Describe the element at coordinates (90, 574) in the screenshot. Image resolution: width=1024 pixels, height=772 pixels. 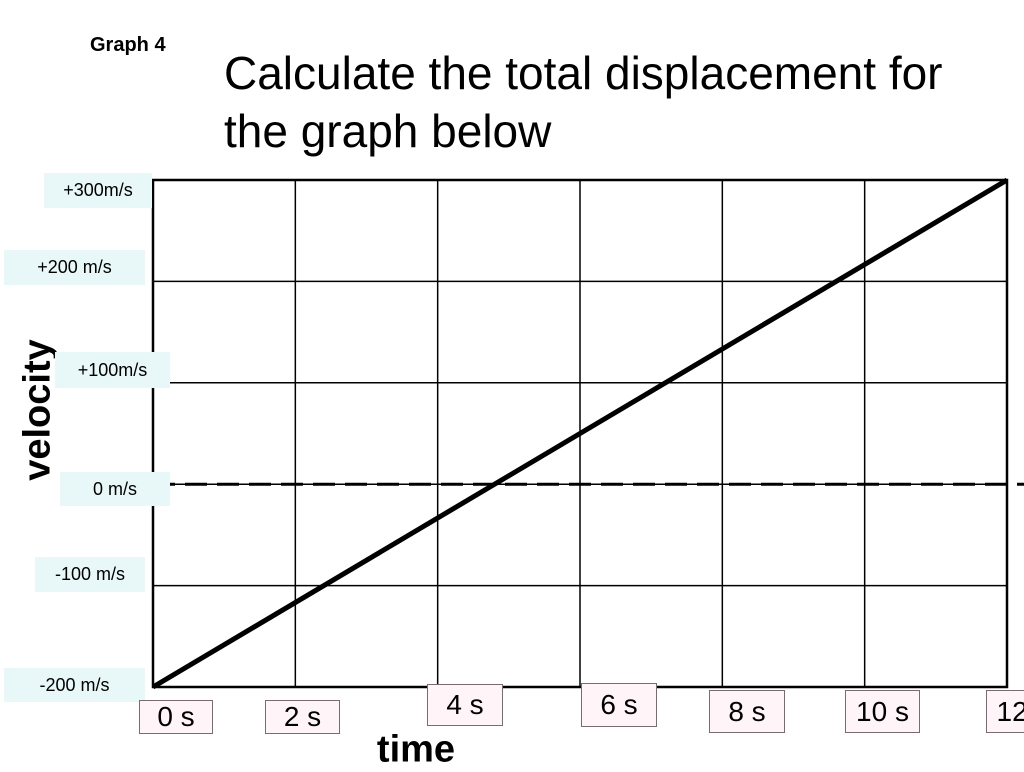
I see `y-tick-label: -100 m/s` at that location.